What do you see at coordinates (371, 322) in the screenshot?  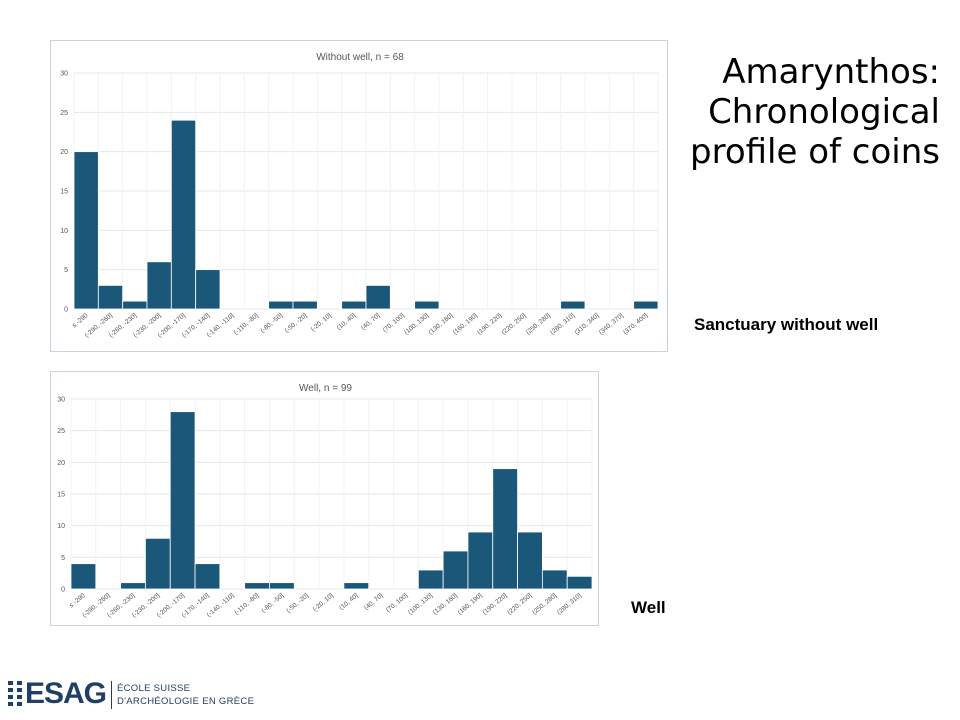 I see `chart-1-x-tick-label: (40, 70]` at bounding box center [371, 322].